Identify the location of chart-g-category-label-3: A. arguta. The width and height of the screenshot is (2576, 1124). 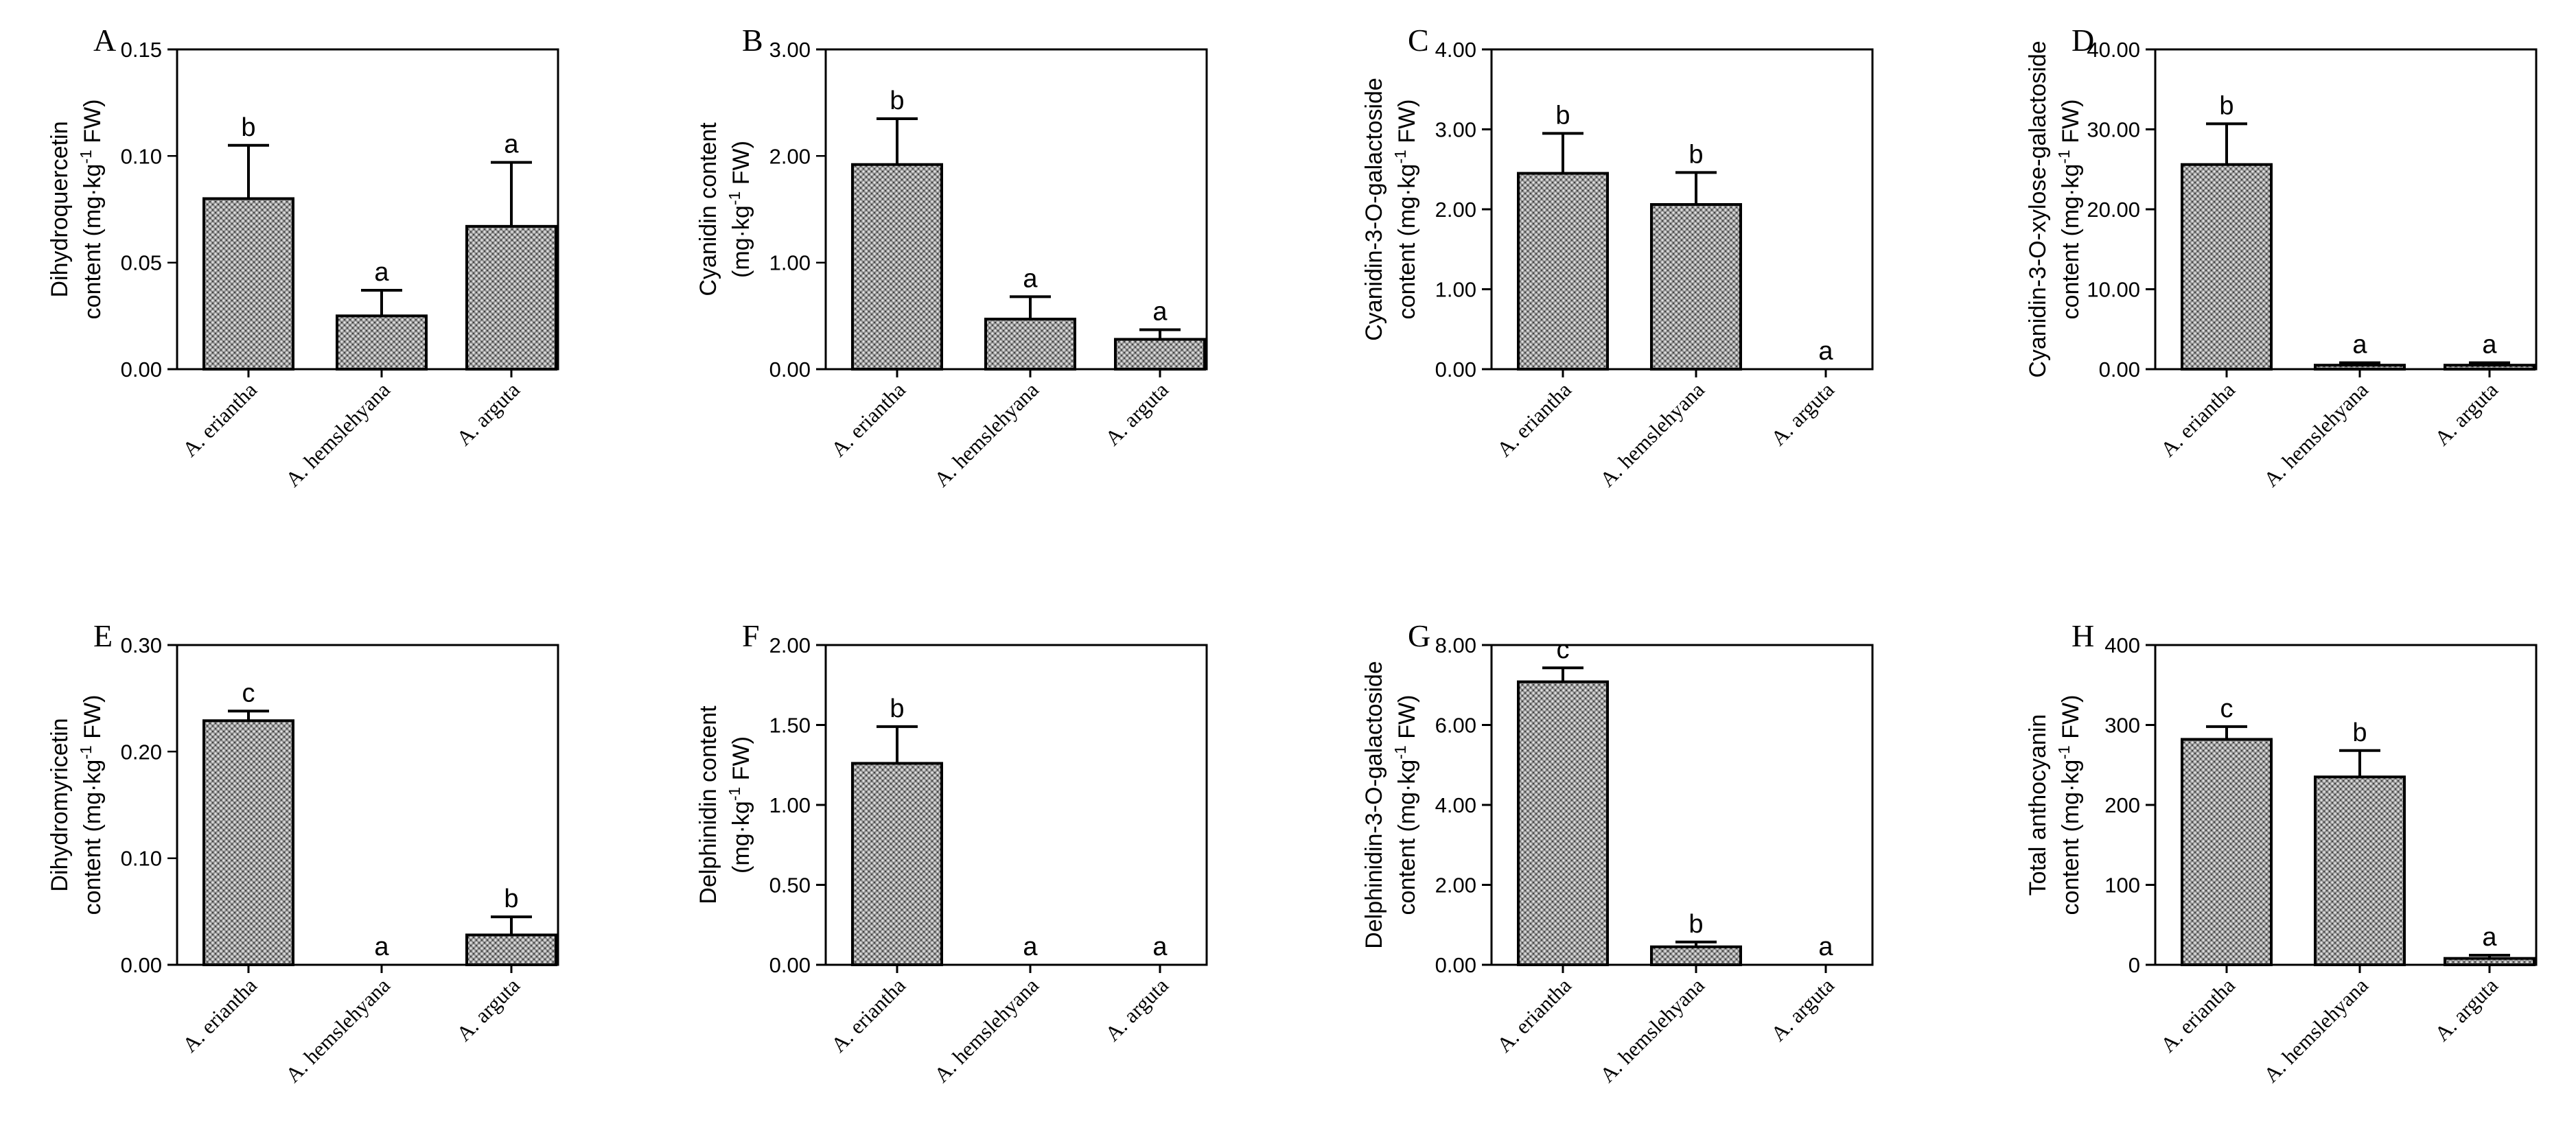
(1802, 1009).